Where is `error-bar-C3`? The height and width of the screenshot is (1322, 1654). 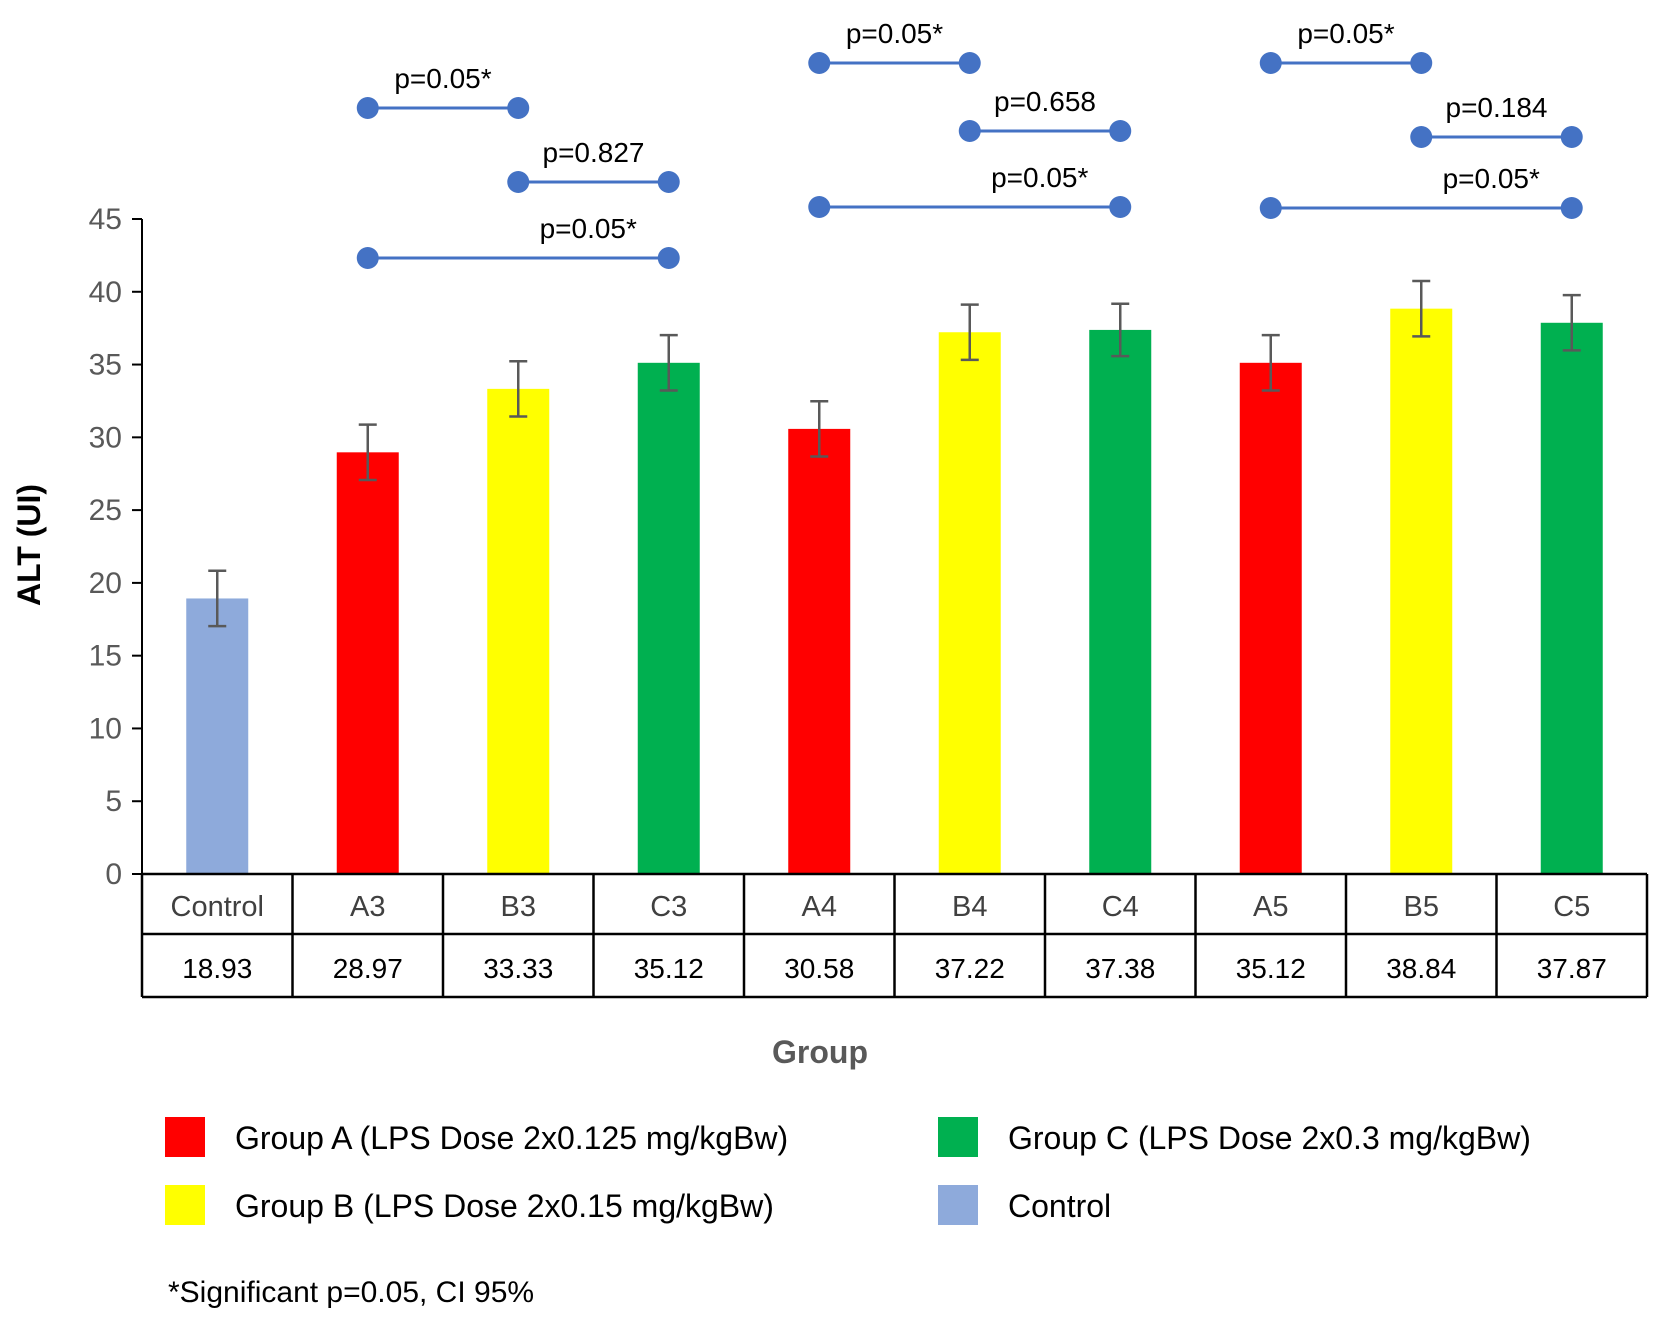 error-bar-C3 is located at coordinates (668, 362).